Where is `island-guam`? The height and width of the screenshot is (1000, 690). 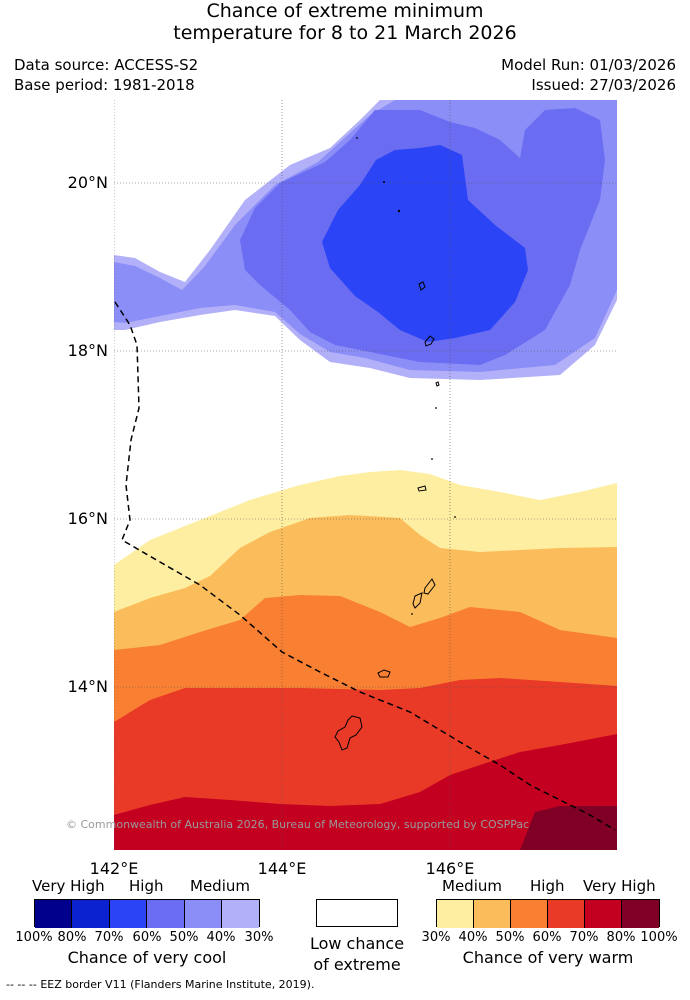
island-guam is located at coordinates (348, 733).